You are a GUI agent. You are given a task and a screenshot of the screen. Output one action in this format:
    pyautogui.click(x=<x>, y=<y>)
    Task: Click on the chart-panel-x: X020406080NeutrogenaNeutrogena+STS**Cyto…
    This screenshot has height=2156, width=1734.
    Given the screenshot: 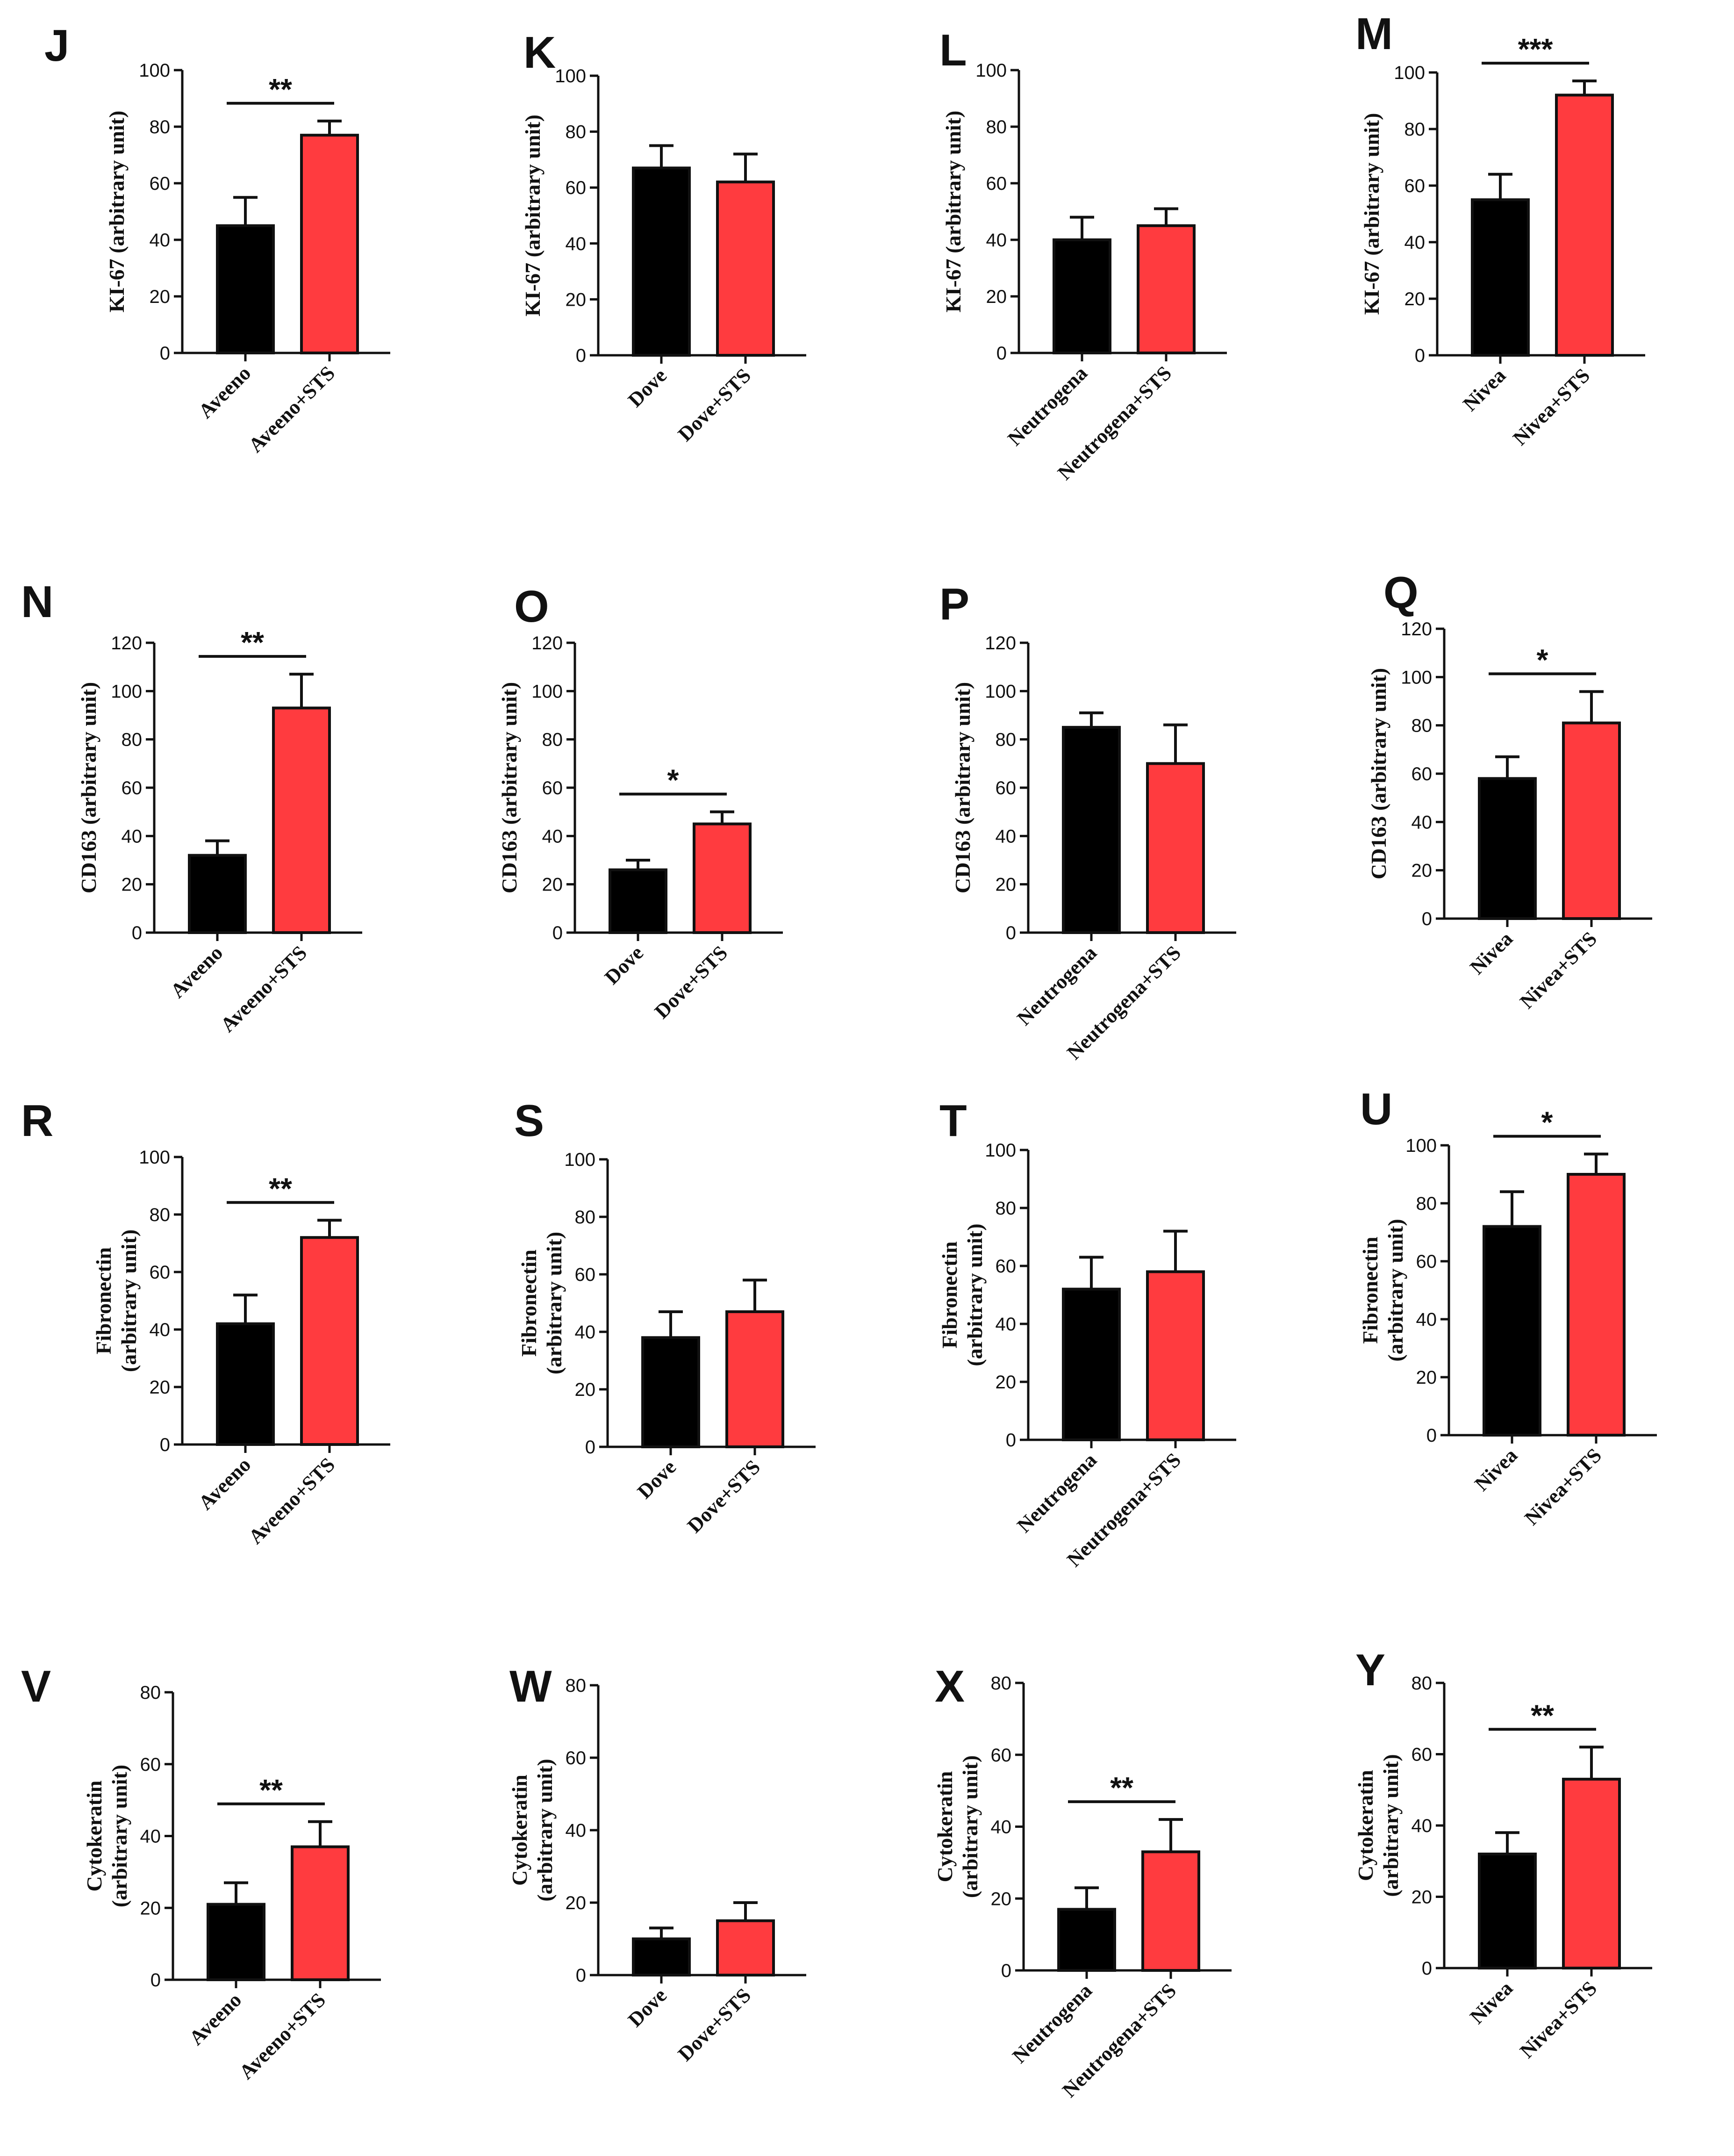 What is the action you would take?
    pyautogui.click(x=1082, y=1882)
    